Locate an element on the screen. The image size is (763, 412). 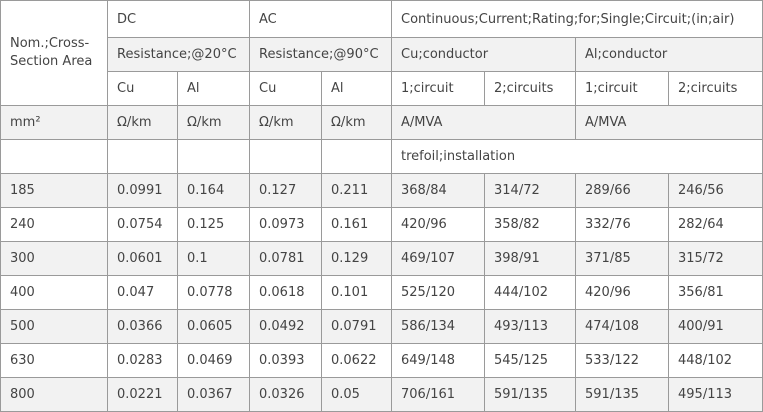
data-cell: 289/66 is located at coordinates (622, 190).